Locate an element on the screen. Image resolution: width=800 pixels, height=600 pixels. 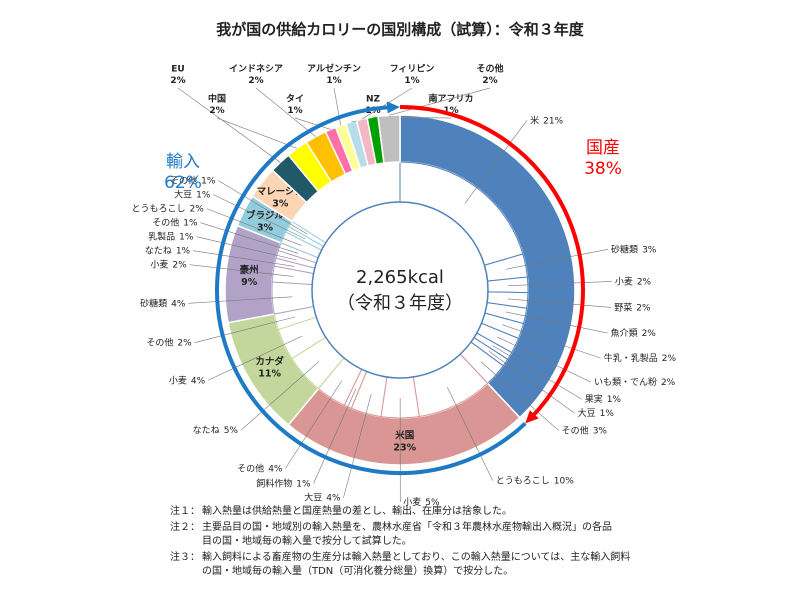
item-label: 小麦 5% is located at coordinates (421, 501).